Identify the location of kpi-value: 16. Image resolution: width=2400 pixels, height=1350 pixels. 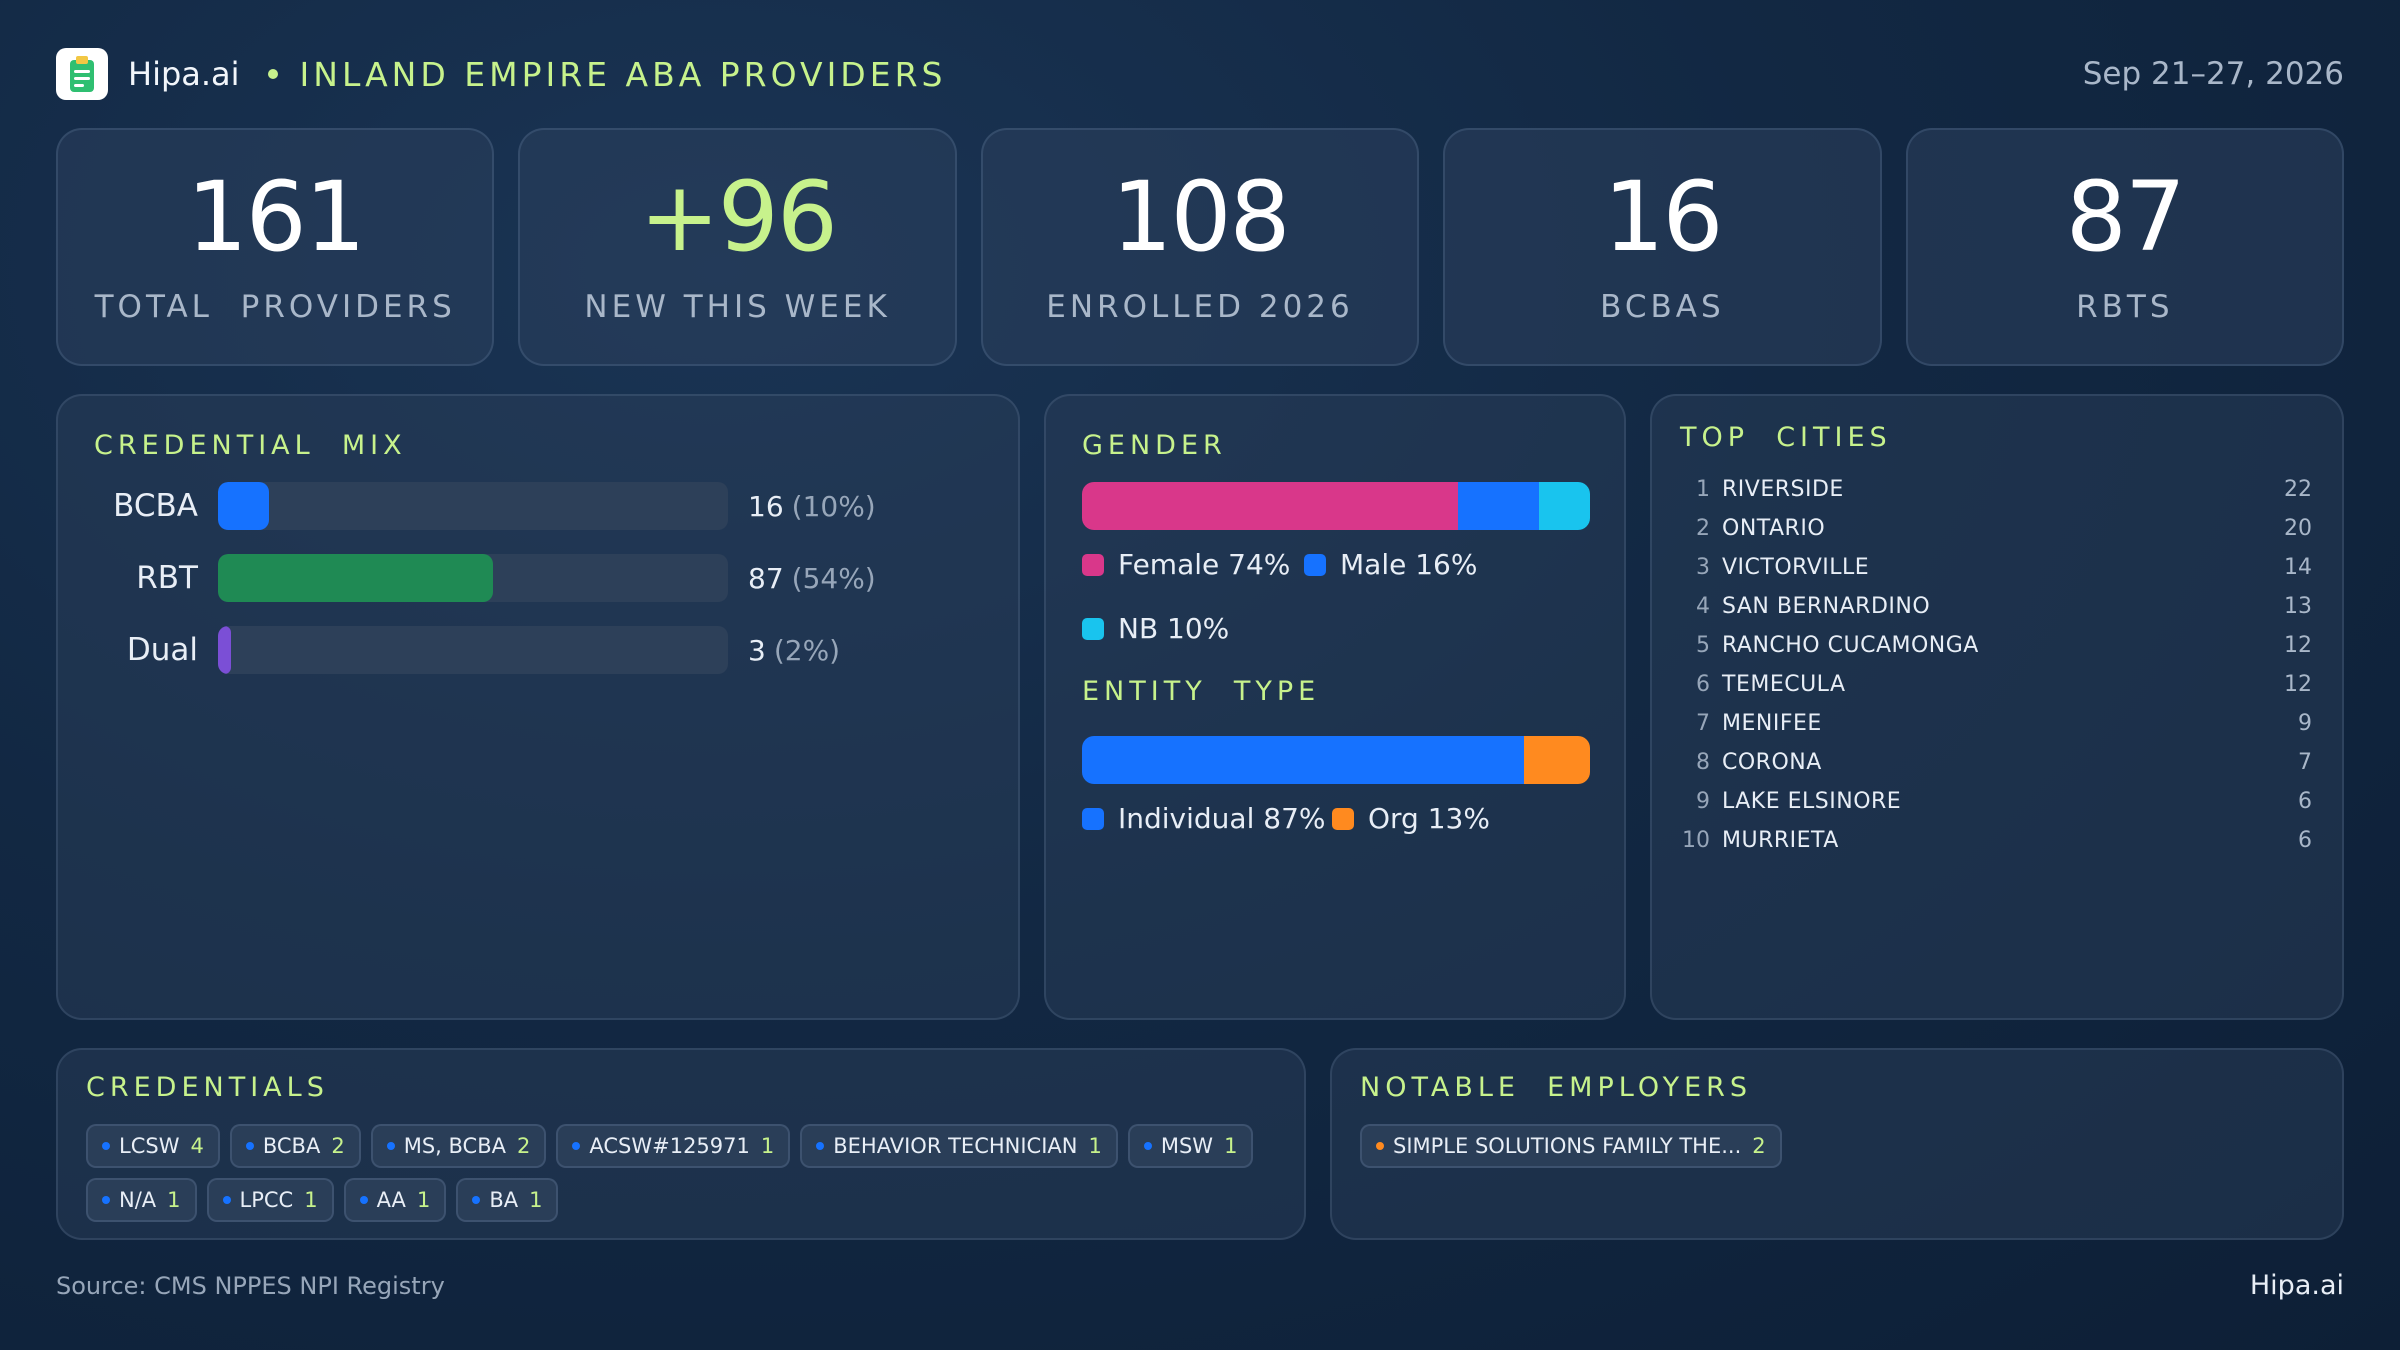
(1663, 217).